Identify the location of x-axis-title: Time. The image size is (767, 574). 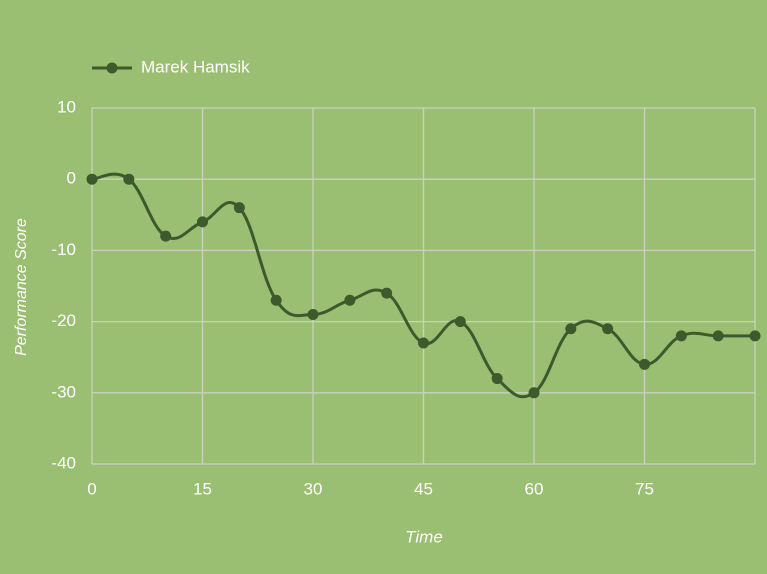
(424, 536).